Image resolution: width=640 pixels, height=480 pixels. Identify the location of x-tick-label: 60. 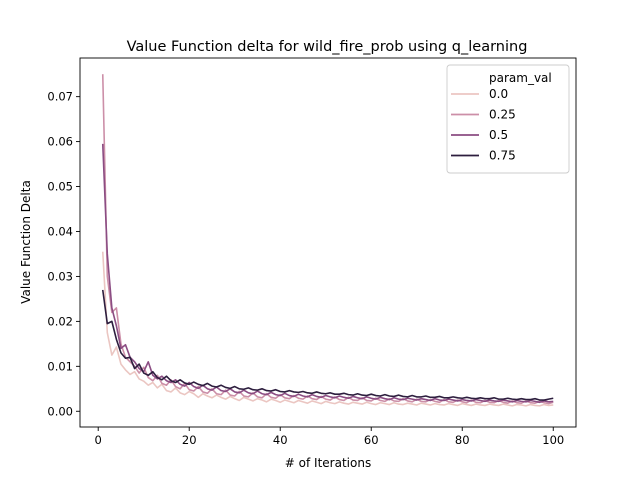
(371, 440).